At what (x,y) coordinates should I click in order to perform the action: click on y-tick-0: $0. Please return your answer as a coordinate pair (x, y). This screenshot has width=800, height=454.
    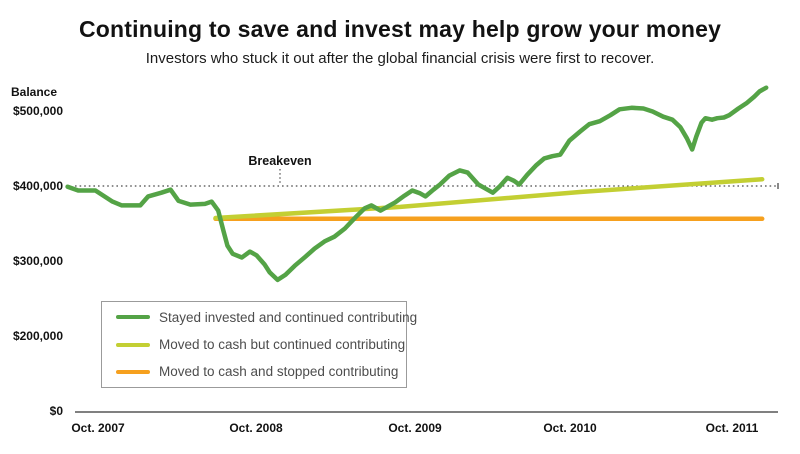
    Looking at the image, I should click on (56, 411).